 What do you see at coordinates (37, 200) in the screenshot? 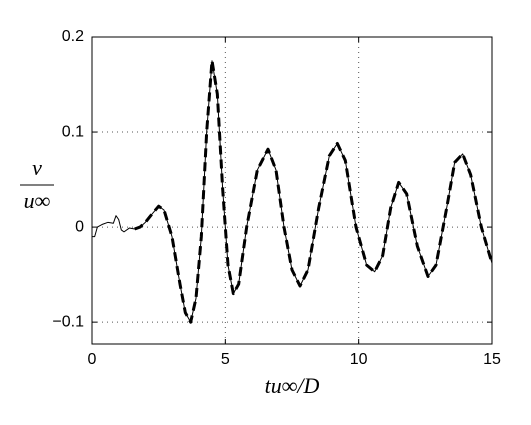
I see `y-label-denominator: u∞` at bounding box center [37, 200].